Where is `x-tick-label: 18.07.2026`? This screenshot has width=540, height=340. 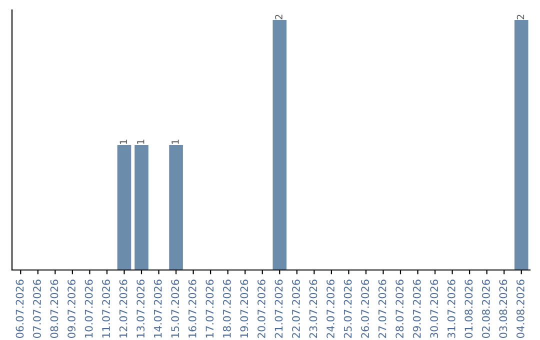 x-tick-label: 18.07.2026 is located at coordinates (226, 309).